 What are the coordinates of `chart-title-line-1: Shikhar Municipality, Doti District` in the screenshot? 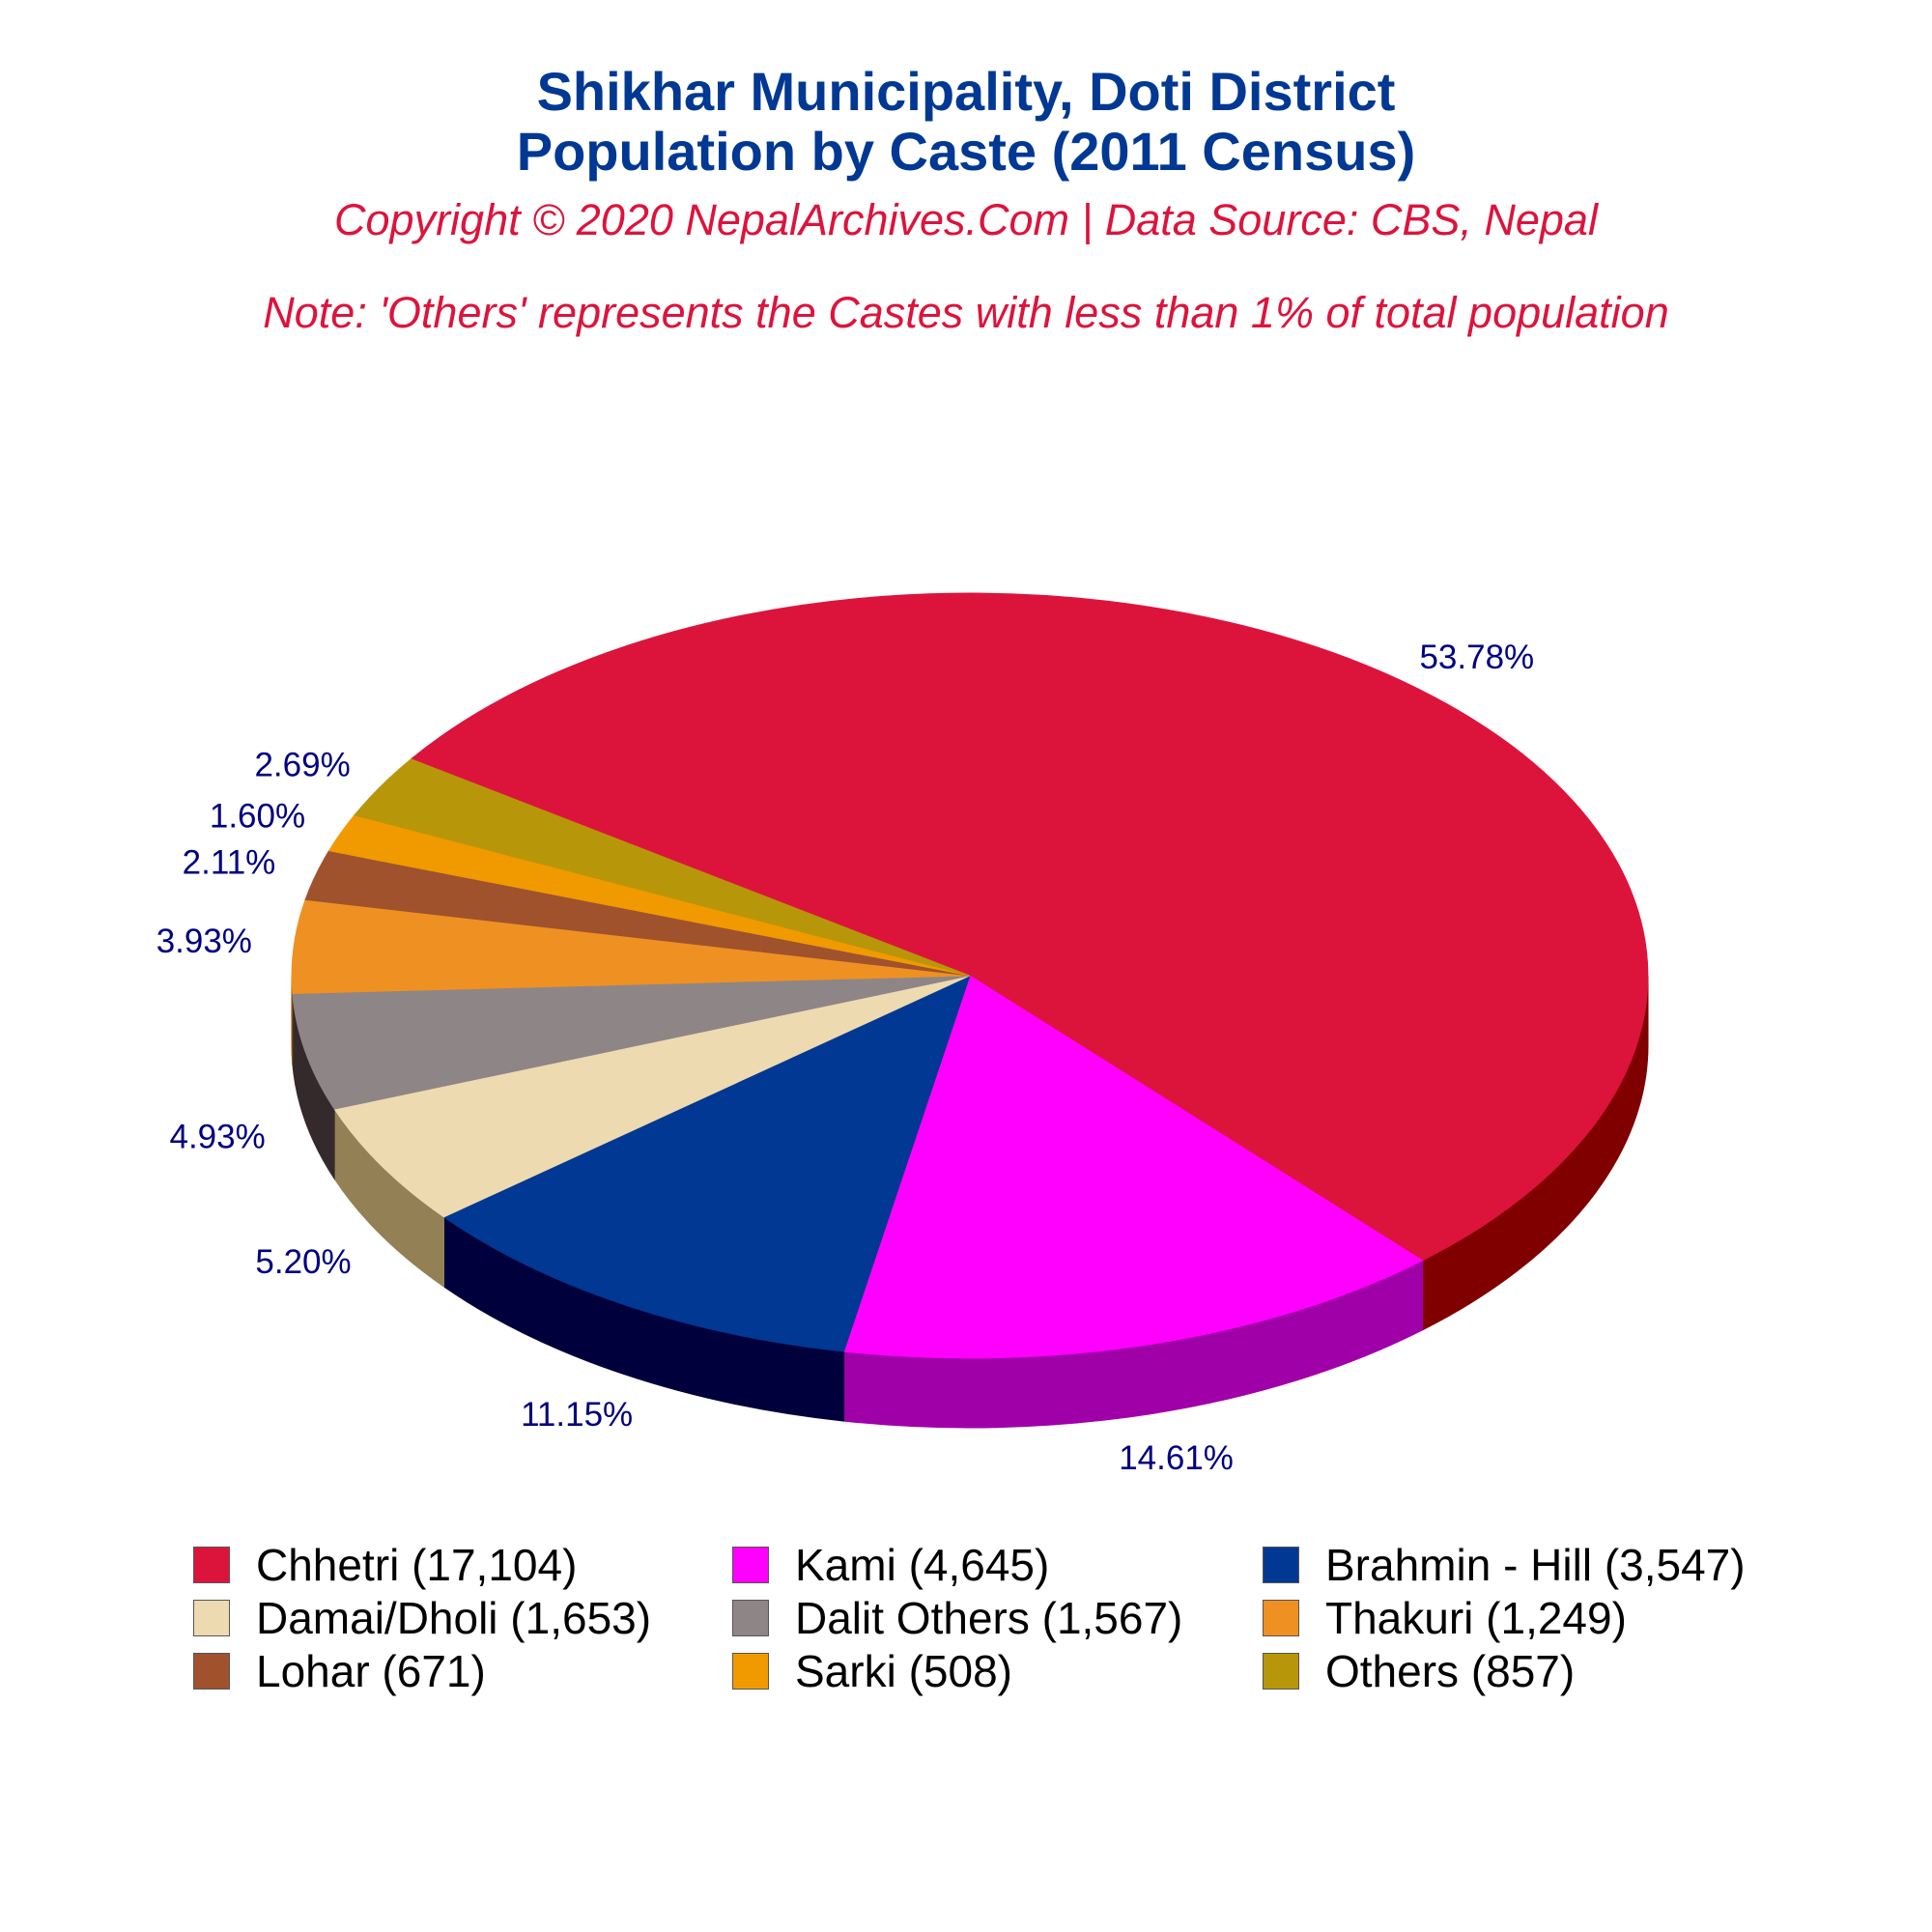 It's located at (966, 91).